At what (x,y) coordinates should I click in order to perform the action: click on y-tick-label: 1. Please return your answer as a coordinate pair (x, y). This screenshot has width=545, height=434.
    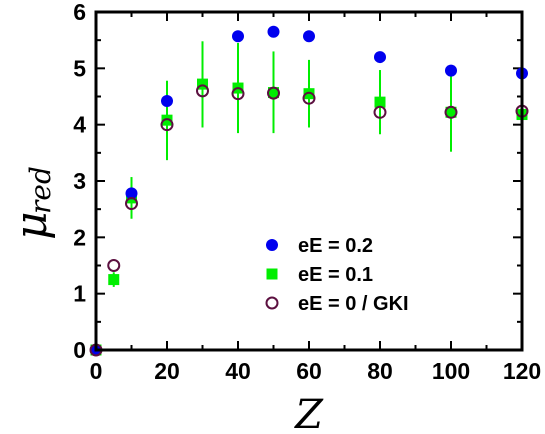
    Looking at the image, I should click on (79, 294).